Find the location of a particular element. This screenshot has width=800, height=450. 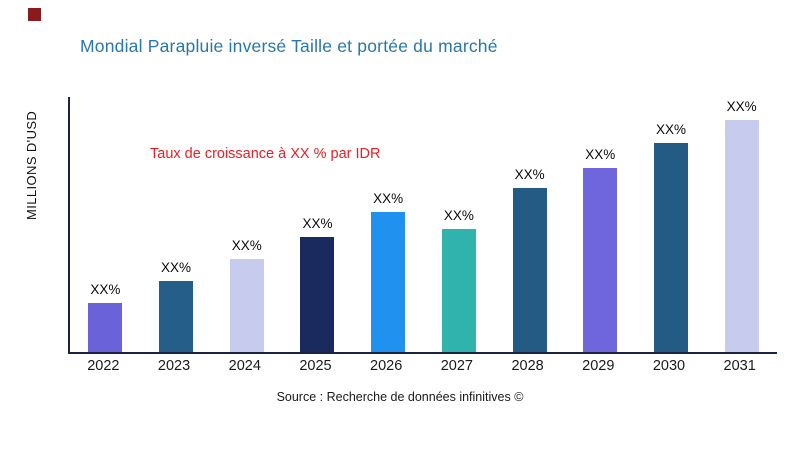

x-axis-ticks: 2022 2023 2024 2025 2026 2027 2028 2029 2030 2031 is located at coordinates (421, 366).